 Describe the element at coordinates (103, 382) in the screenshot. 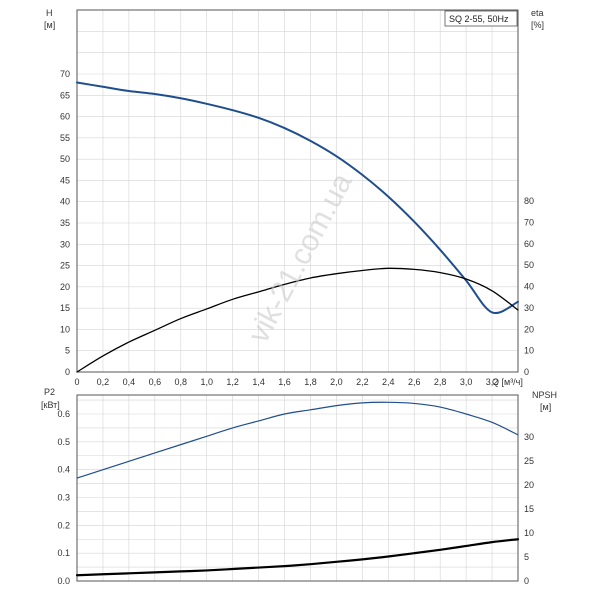

I see `x-tick-label: 0,2` at that location.